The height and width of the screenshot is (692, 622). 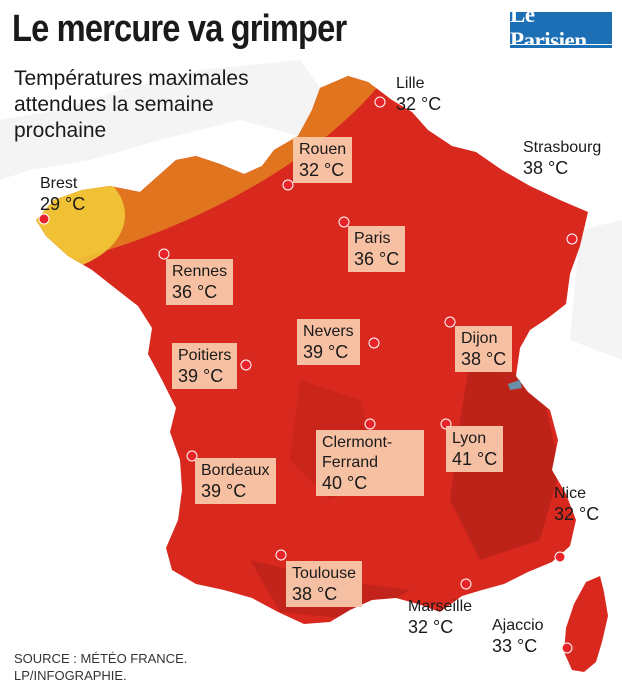 I want to click on city-temp: 29 °C, so click(x=63, y=204).